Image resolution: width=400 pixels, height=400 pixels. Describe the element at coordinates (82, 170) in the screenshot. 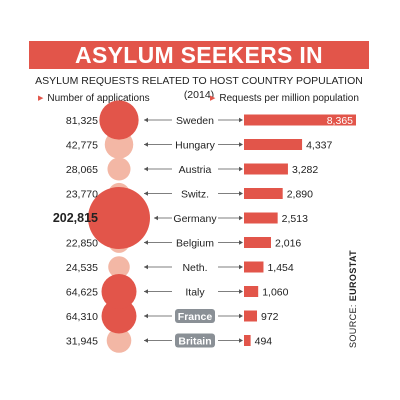

I see `application-count-label: 28,065` at that location.